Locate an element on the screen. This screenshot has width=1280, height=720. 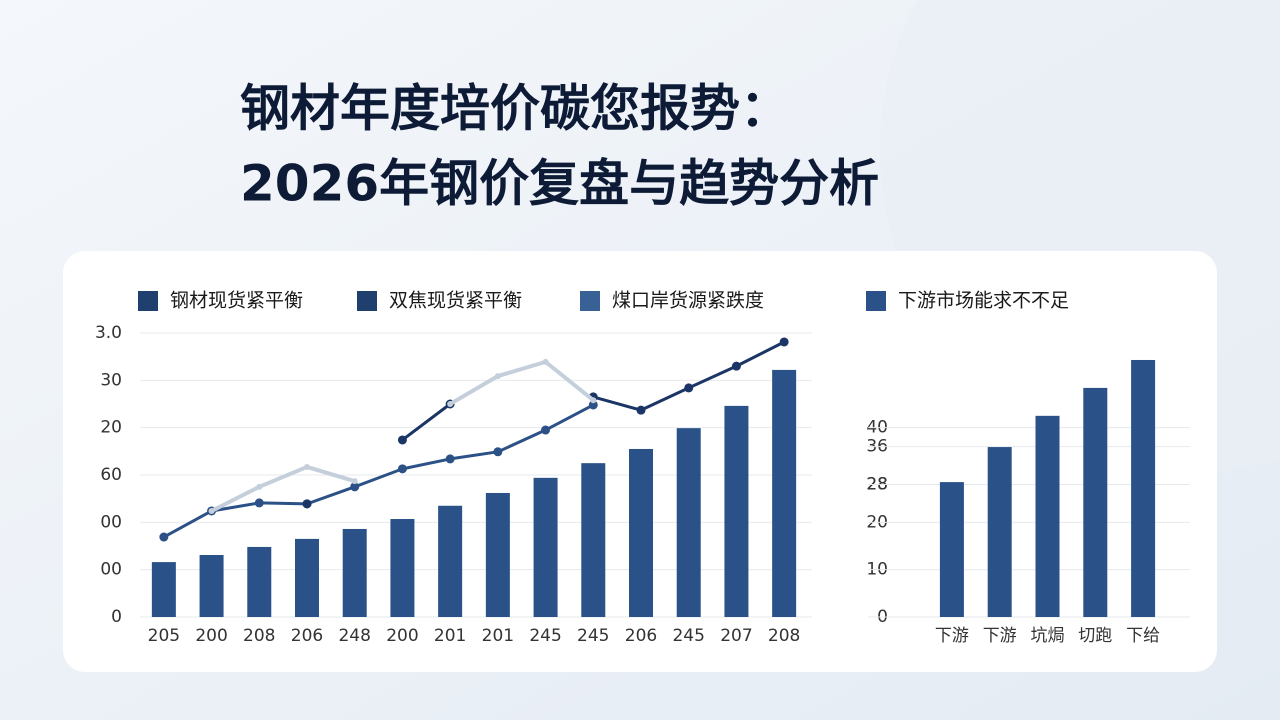
y-tick-label: 20 is located at coordinates (111, 428).